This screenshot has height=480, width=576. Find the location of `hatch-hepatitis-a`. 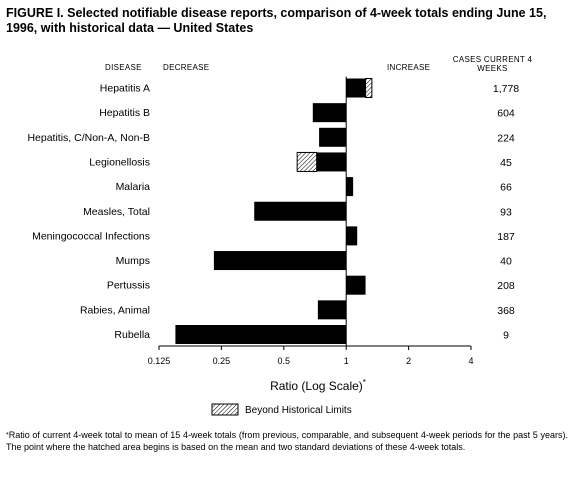

hatch-hepatitis-a is located at coordinates (369, 88).